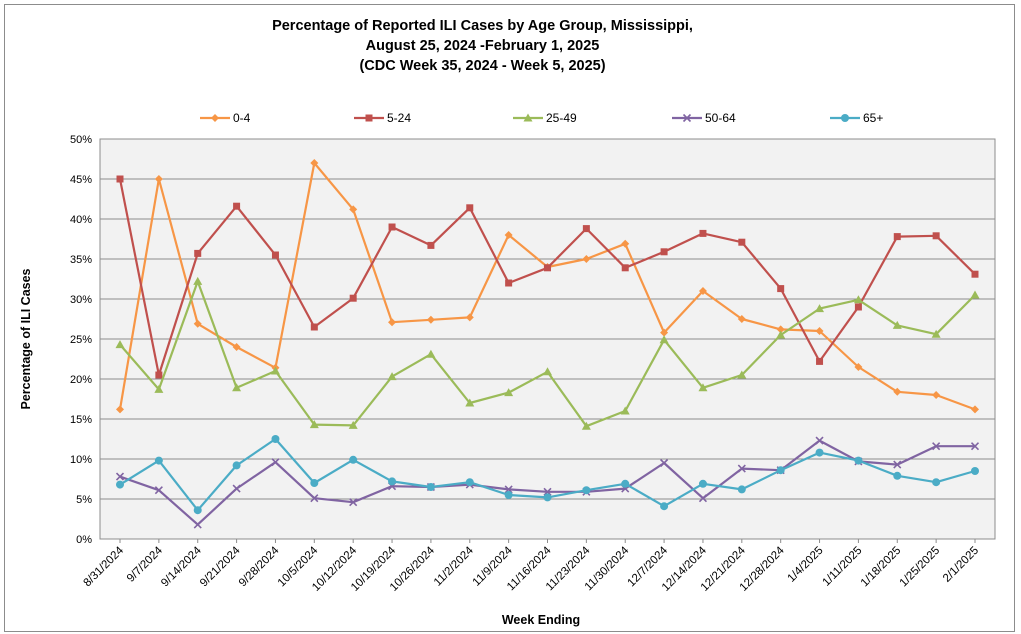 This screenshot has width=1021, height=634. Describe the element at coordinates (704, 118) in the screenshot. I see `legend-item-50-64: 50-64` at that location.